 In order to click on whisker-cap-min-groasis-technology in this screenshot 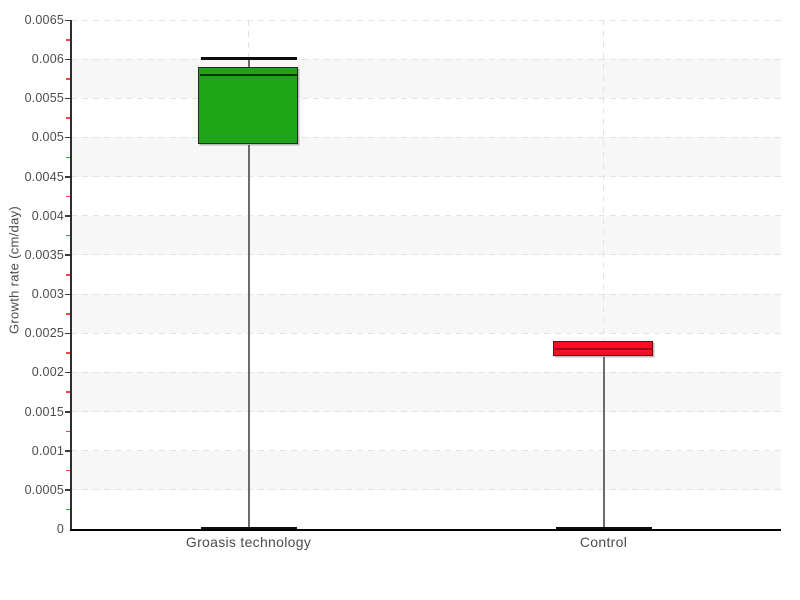, I will do `click(248, 528)`.